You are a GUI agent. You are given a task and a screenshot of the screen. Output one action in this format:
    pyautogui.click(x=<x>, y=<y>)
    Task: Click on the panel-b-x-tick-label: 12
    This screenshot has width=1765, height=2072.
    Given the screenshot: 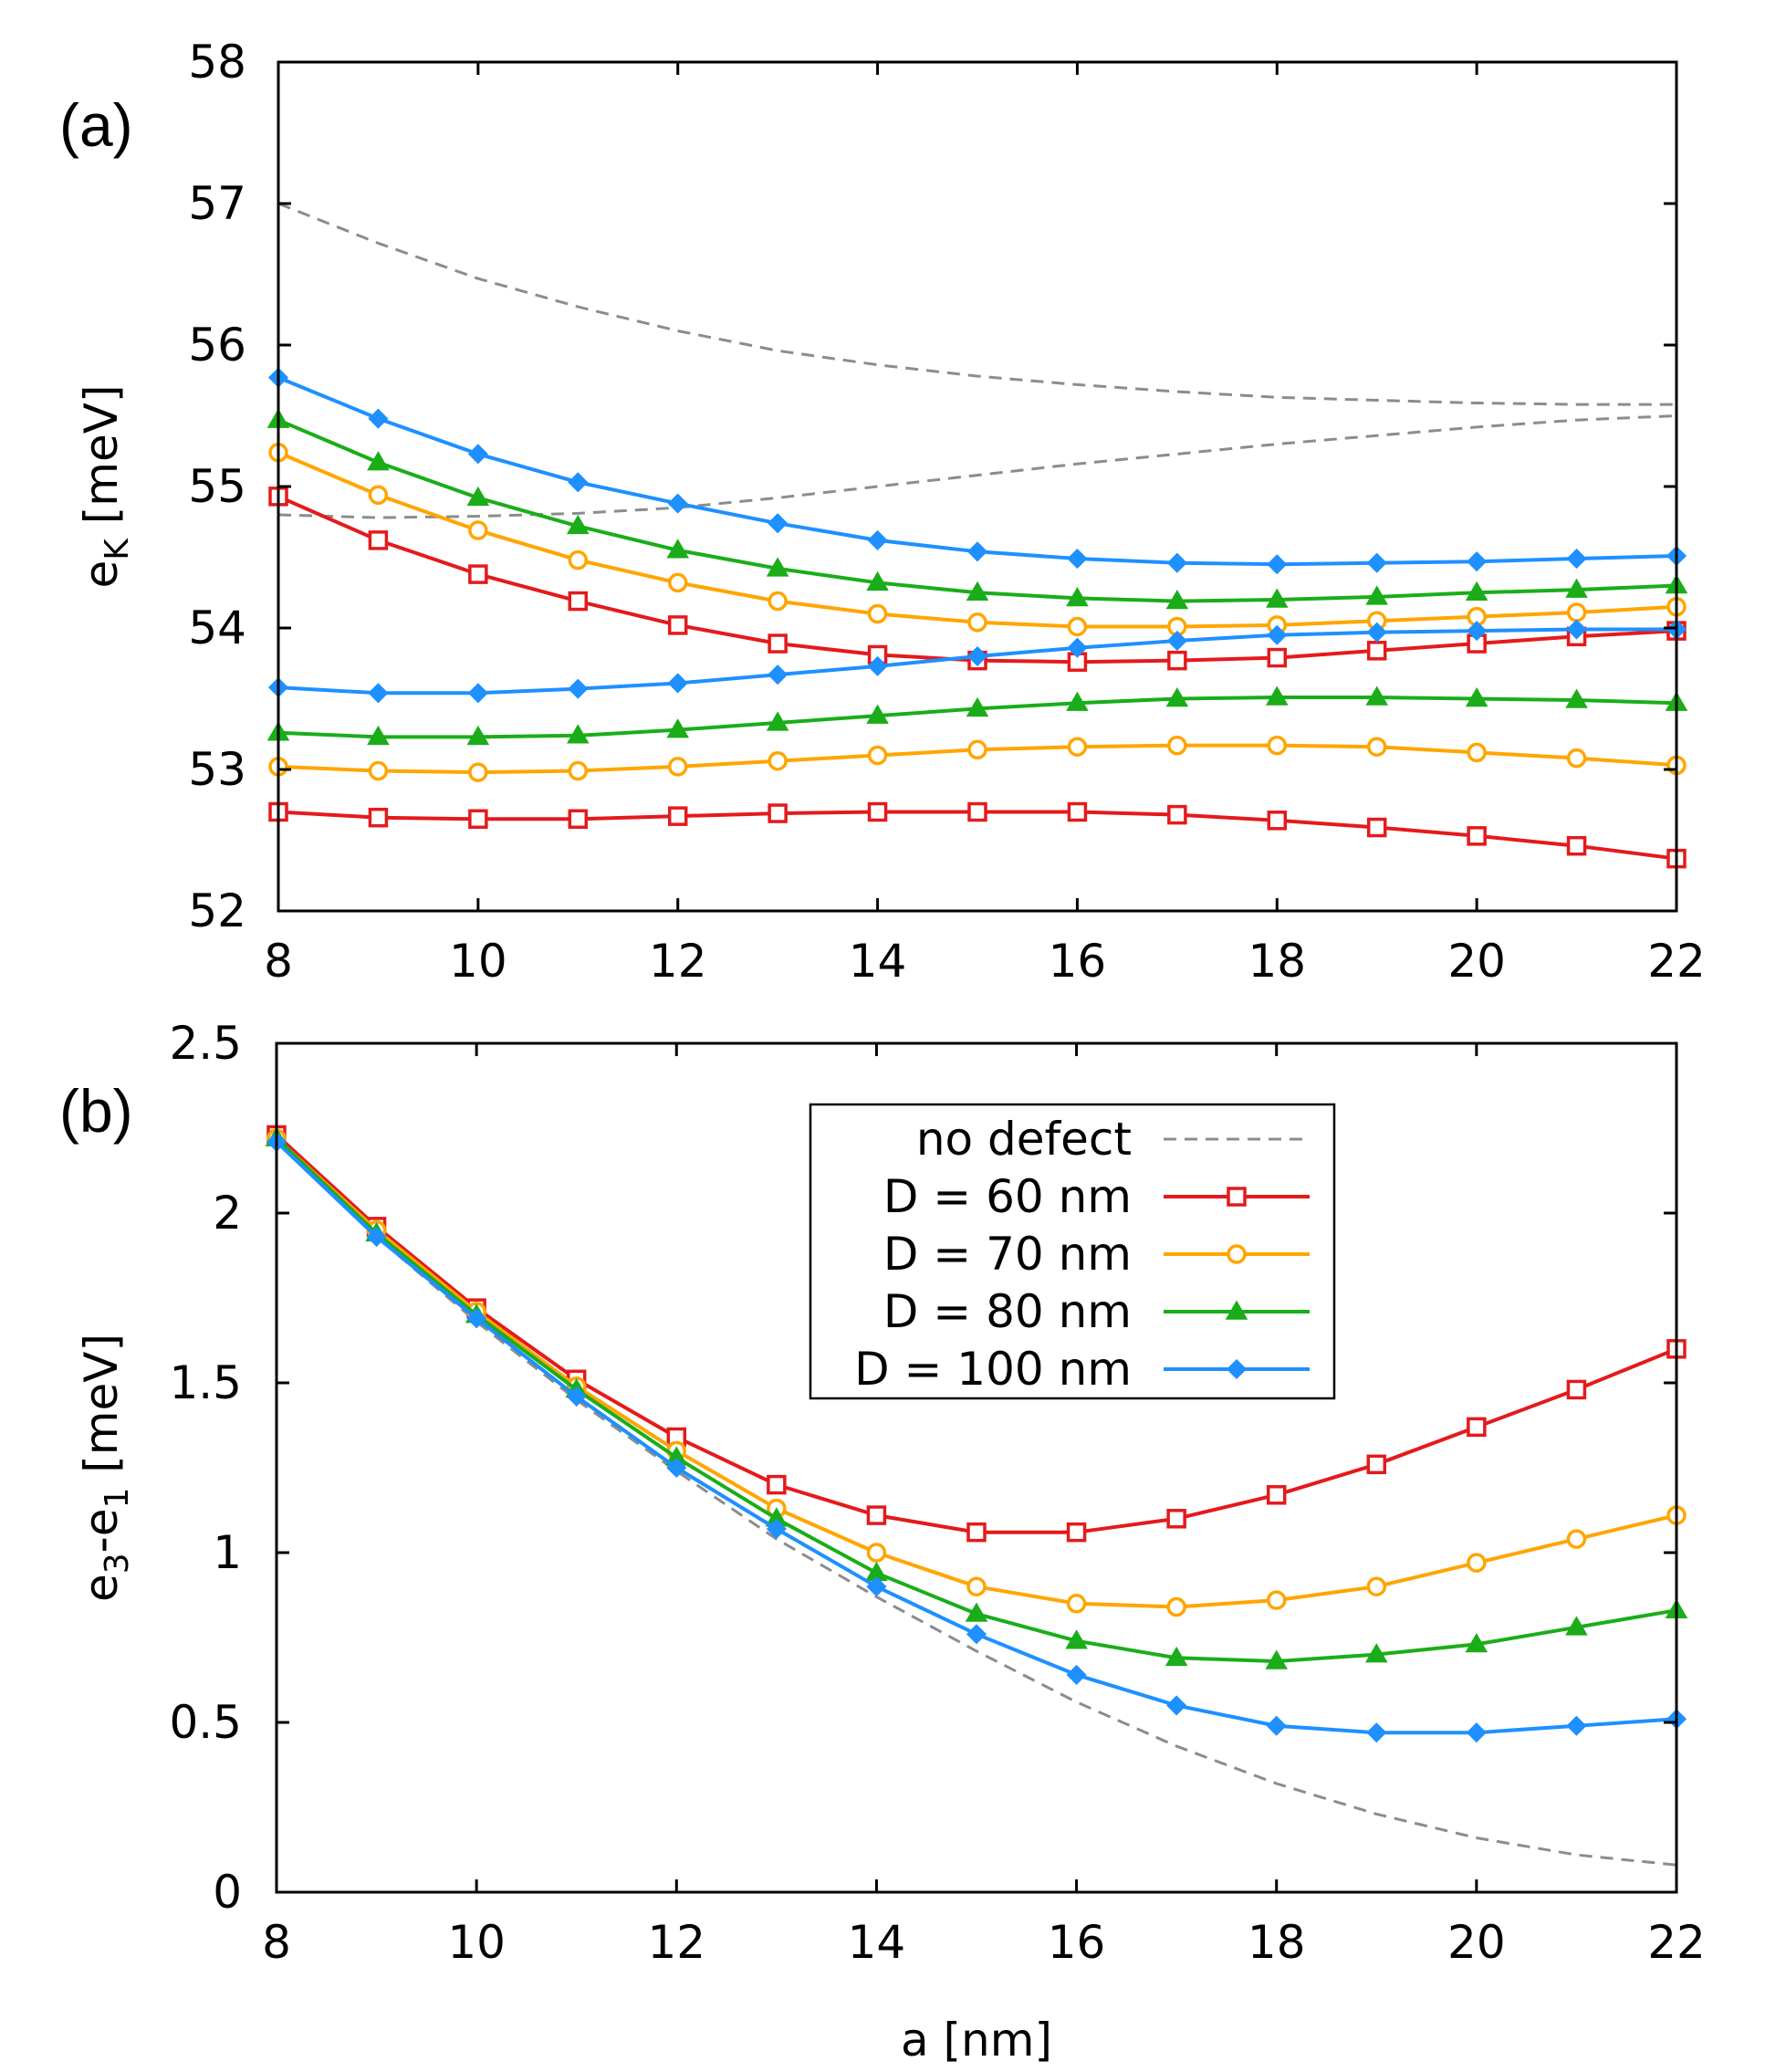 What is the action you would take?
    pyautogui.click(x=676, y=1942)
    